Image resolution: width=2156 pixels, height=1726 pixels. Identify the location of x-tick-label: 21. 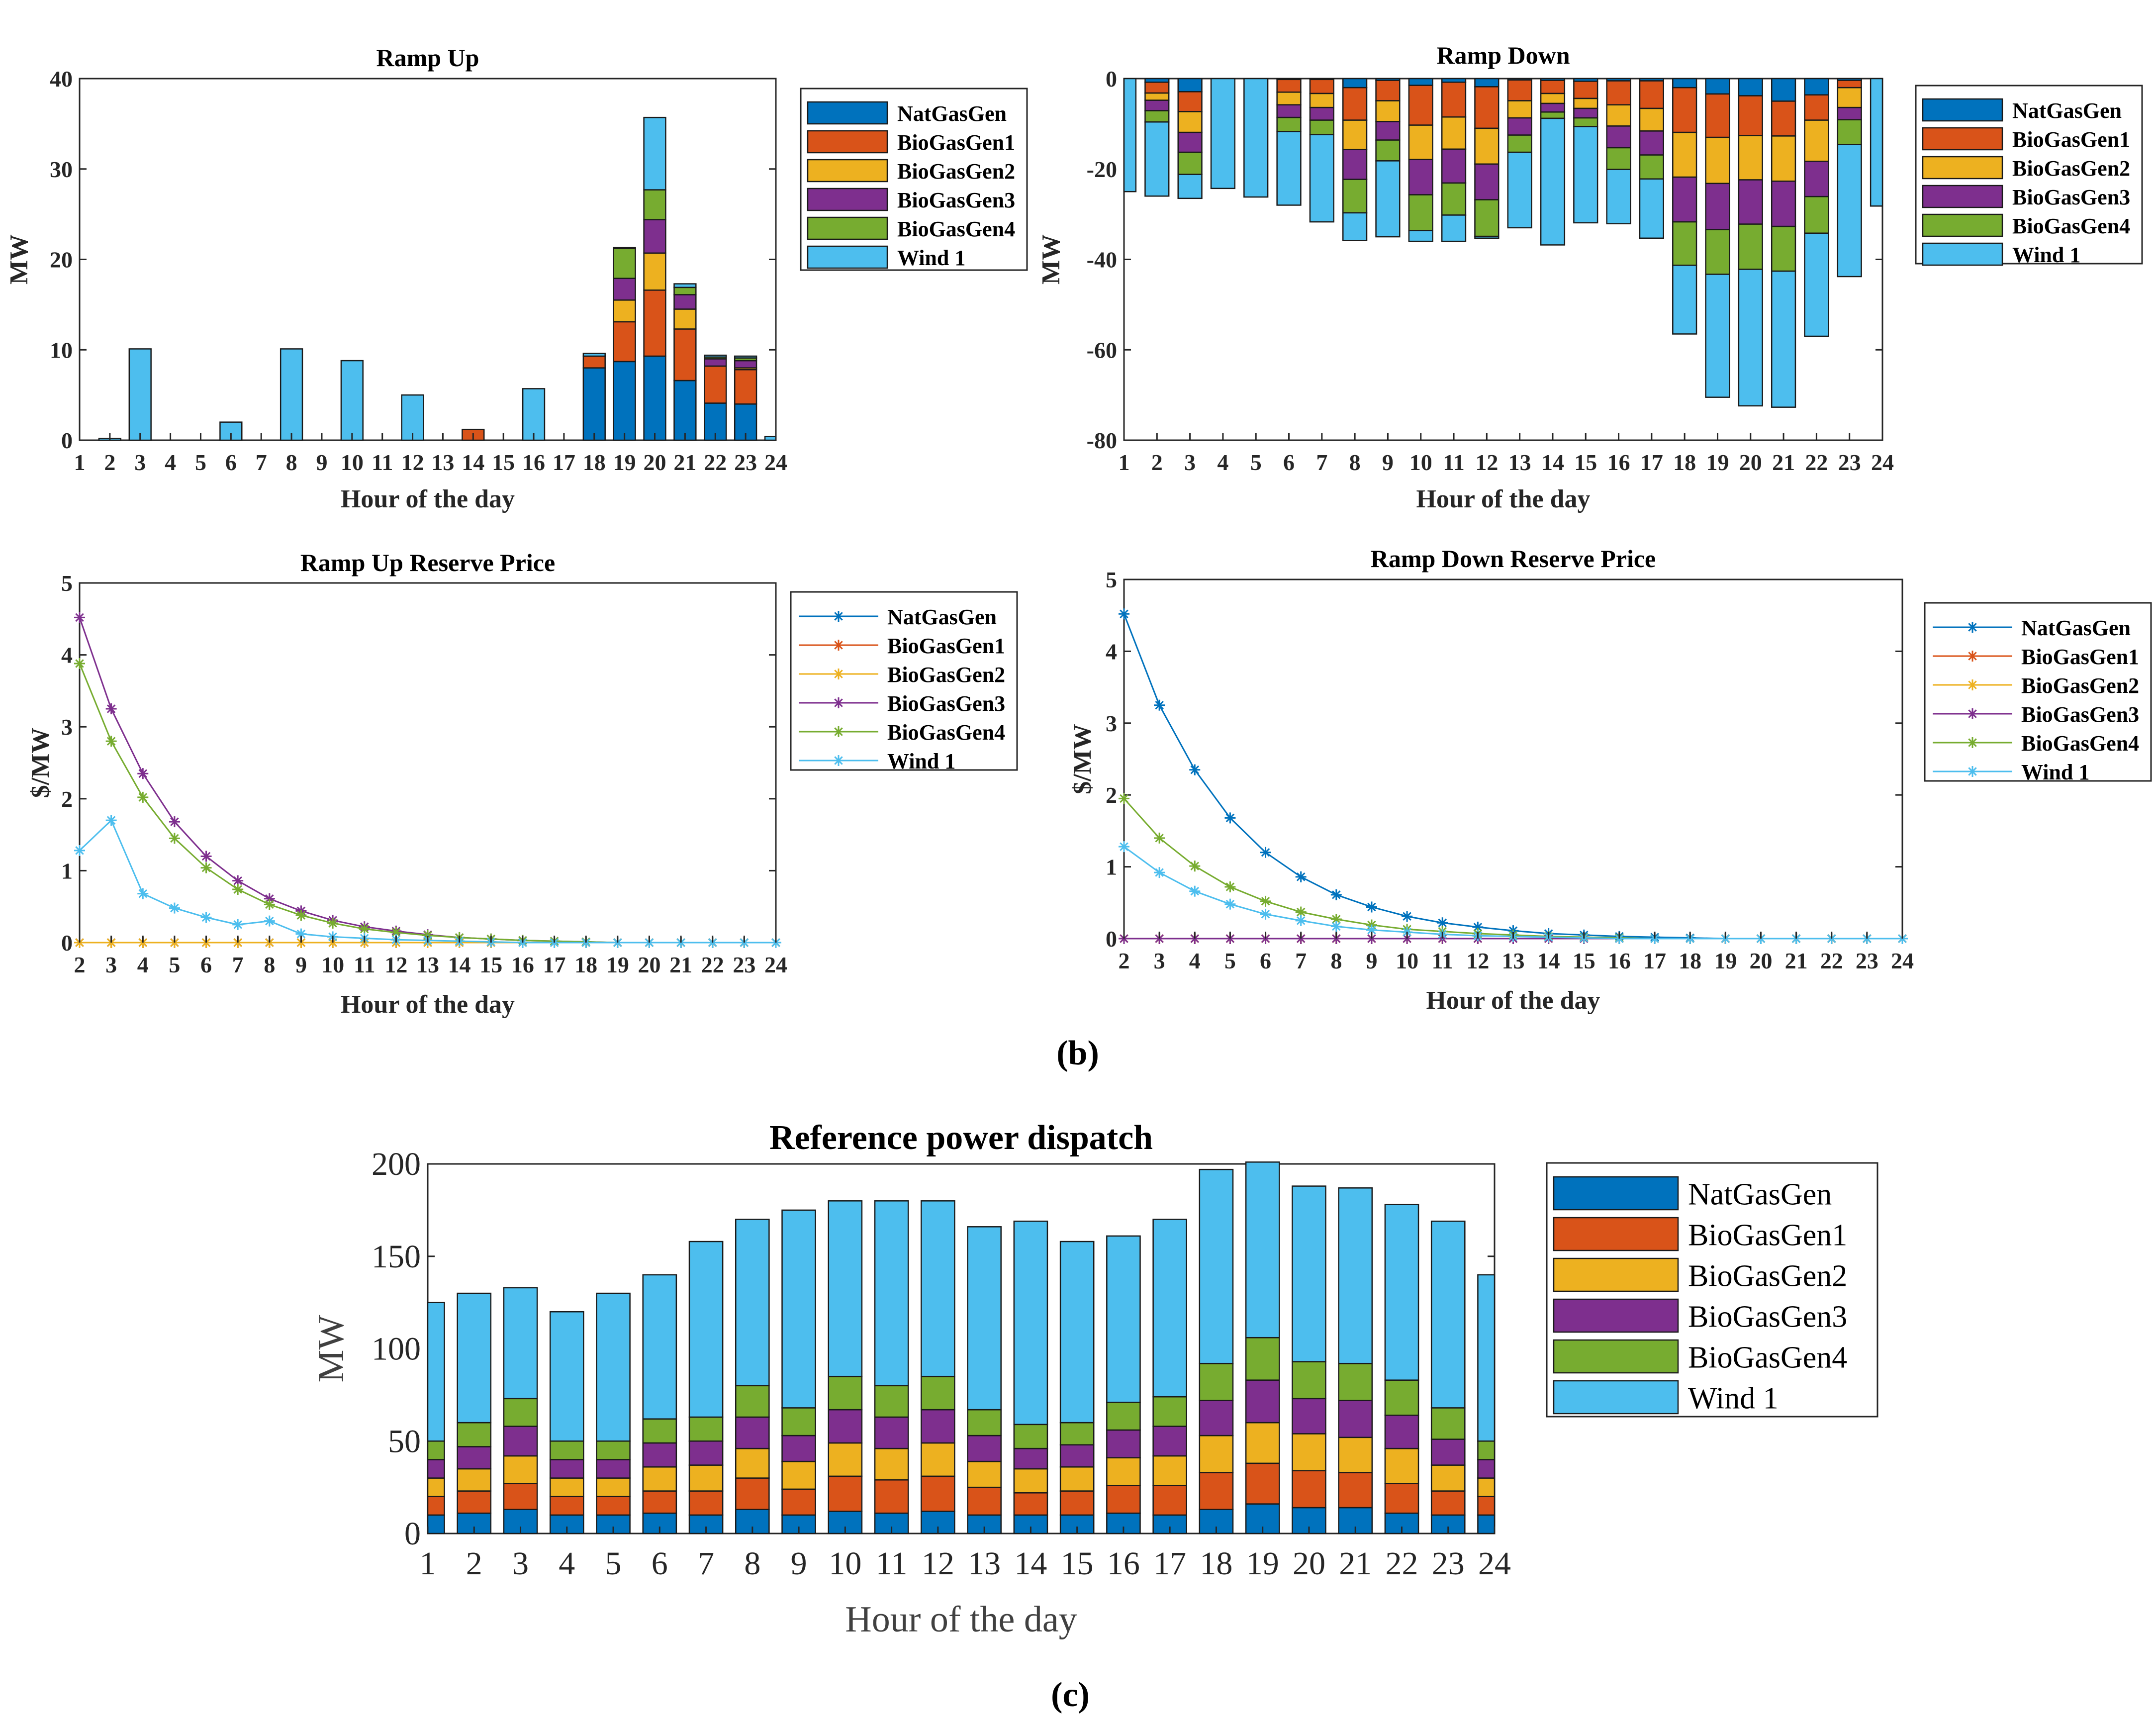
(684, 462).